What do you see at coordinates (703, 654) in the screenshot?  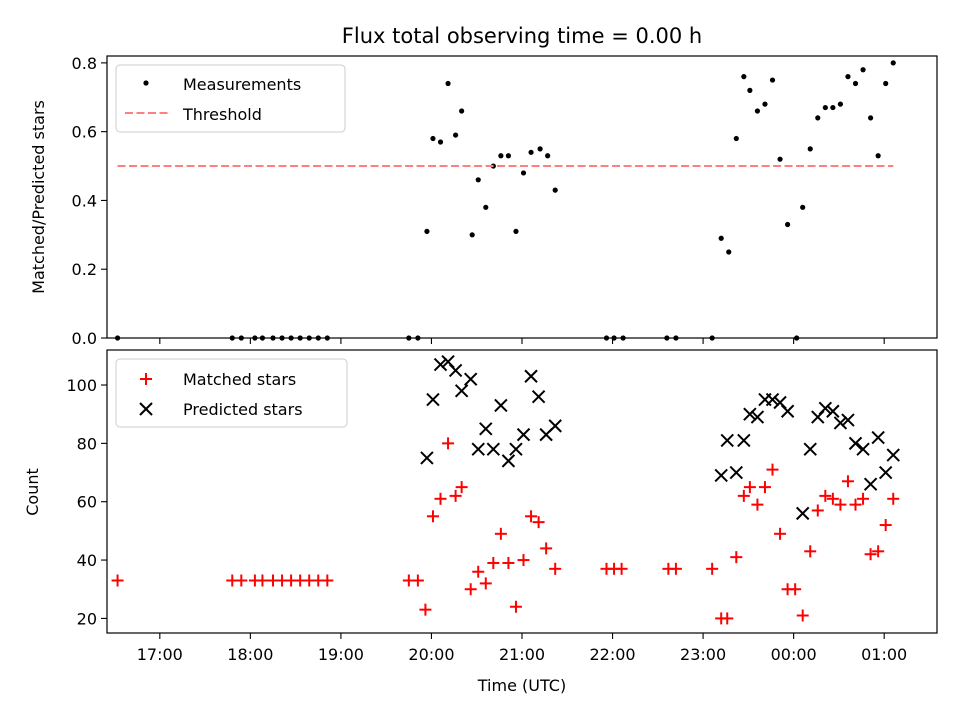 I see `x-tick-label: 23:00` at bounding box center [703, 654].